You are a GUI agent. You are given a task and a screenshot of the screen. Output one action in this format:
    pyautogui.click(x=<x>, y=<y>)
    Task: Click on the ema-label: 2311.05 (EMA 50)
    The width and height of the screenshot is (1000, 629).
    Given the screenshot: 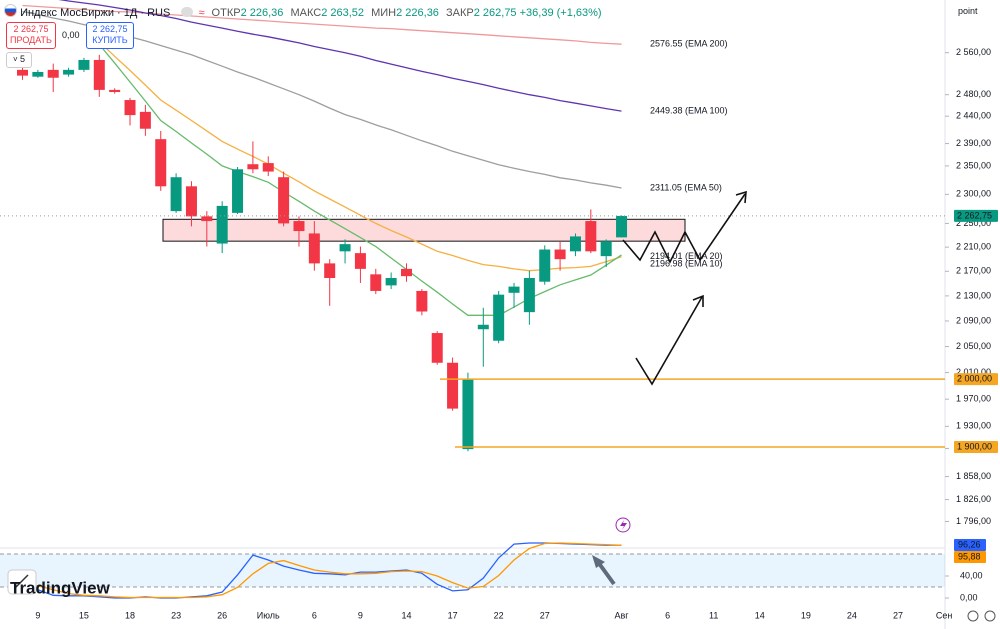 What is the action you would take?
    pyautogui.click(x=686, y=187)
    